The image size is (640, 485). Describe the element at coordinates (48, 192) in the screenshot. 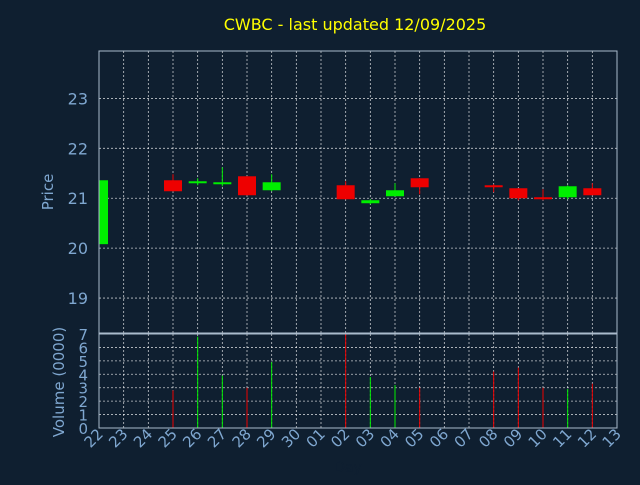

I see `price-axis-label: Price` at that location.